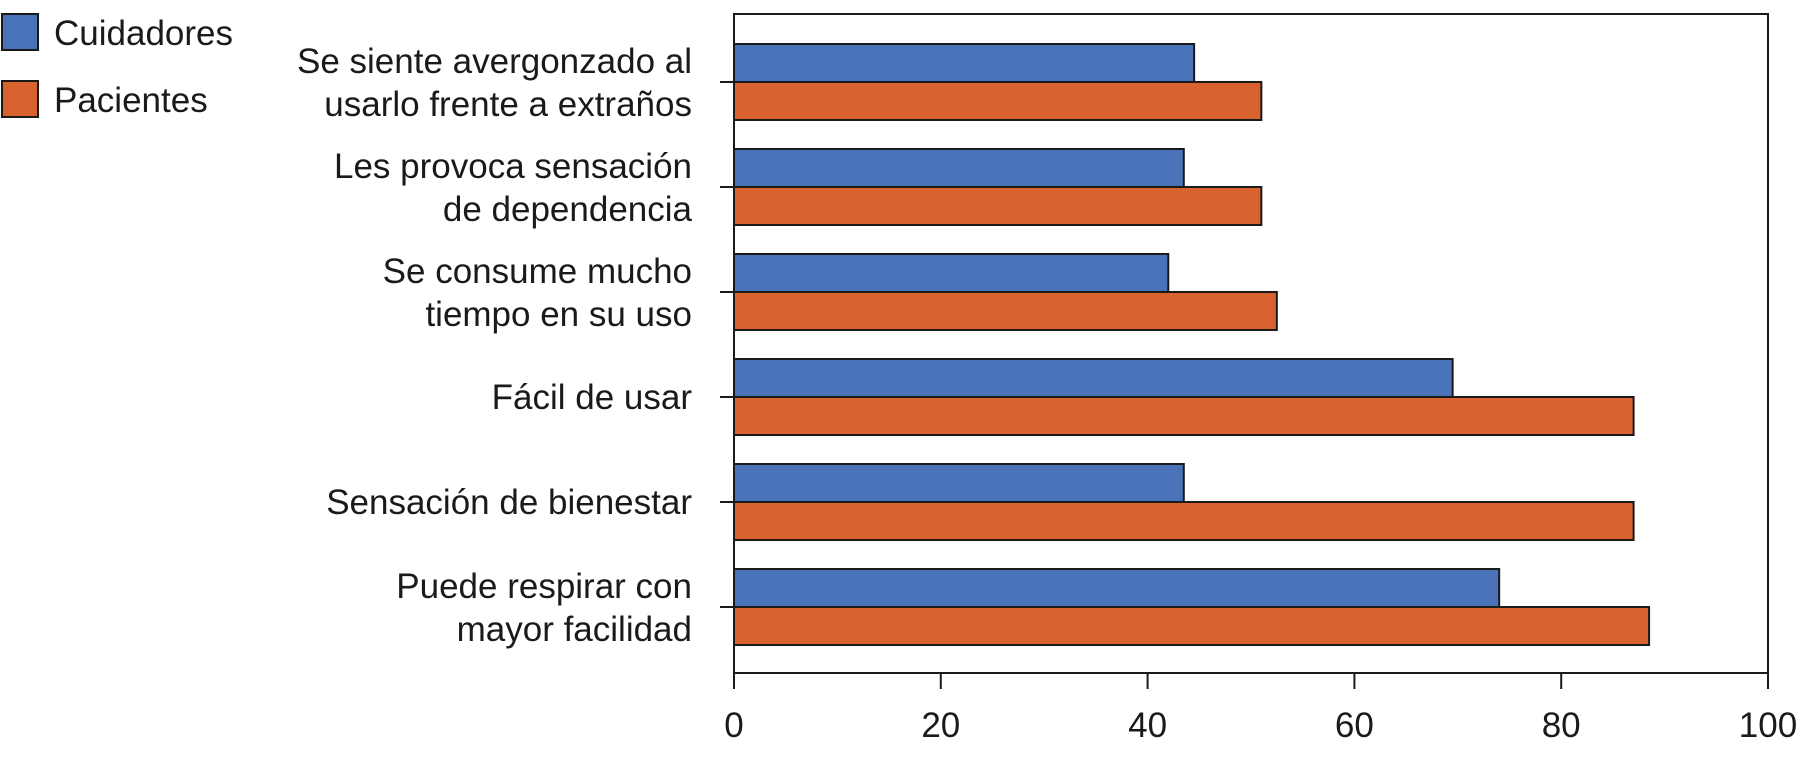 This screenshot has width=1800, height=765. I want to click on legend: Cuidadores Pacientes, so click(117, 66).